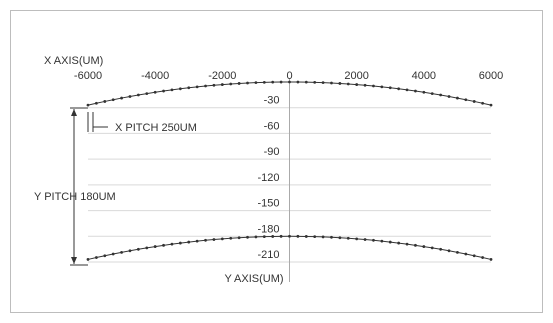  What do you see at coordinates (73, 61) in the screenshot?
I see `x-axis-title: X AXIS(UM)` at bounding box center [73, 61].